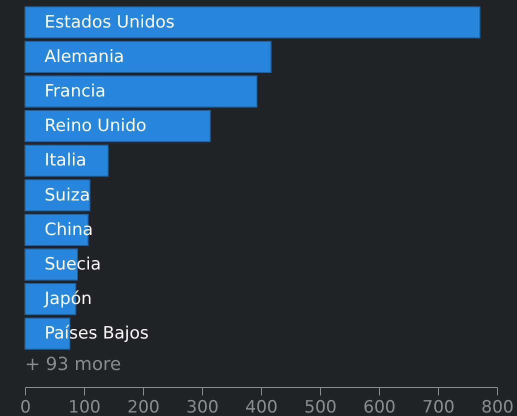 The height and width of the screenshot is (416, 517). What do you see at coordinates (438, 407) in the screenshot?
I see `x-tick-label: 700` at bounding box center [438, 407].